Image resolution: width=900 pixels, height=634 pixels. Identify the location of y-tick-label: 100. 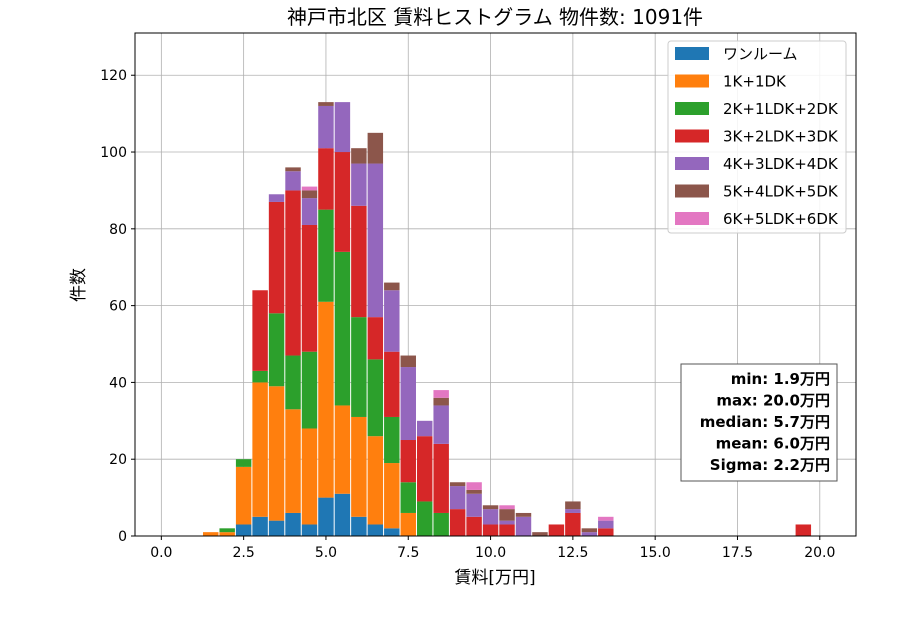
(113, 153).